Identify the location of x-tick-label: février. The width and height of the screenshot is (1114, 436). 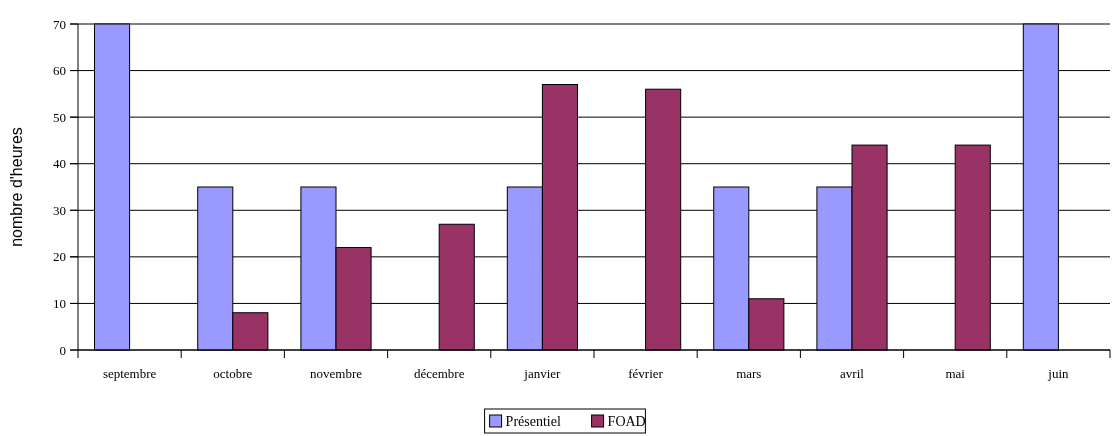
(646, 373).